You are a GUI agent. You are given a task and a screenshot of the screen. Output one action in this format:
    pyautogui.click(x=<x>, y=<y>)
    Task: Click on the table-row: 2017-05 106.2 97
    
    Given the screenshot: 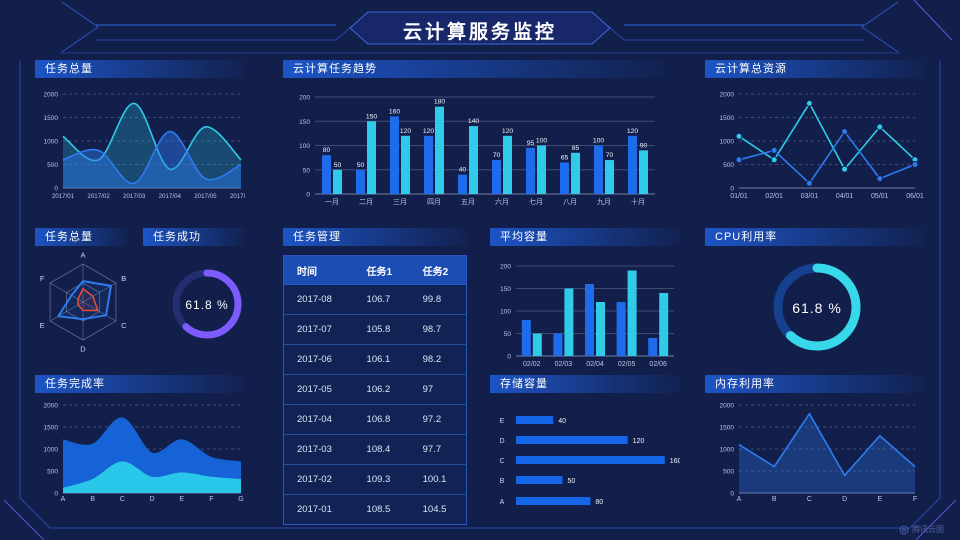 What is the action you would take?
    pyautogui.click(x=375, y=389)
    